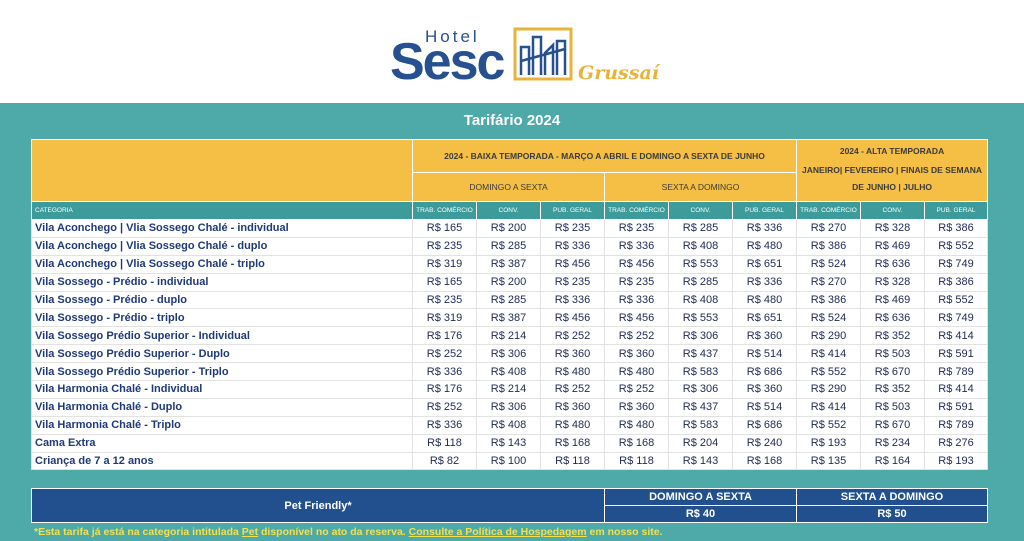  What do you see at coordinates (222, 354) in the screenshot?
I see `category-cell: Vila Sossego Prédio Superior - Duplo` at bounding box center [222, 354].